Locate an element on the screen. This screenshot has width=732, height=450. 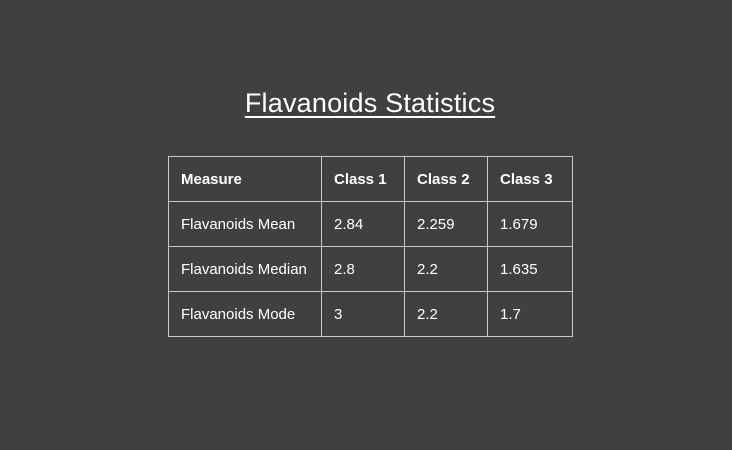
row-label: Flavanoids Mode is located at coordinates (245, 314).